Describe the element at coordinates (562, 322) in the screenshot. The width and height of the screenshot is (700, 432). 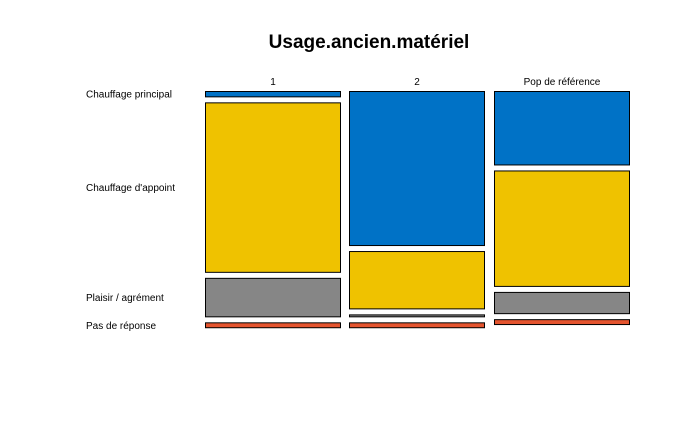
I see `tile-pop-de-reference-pas-de-reponse` at that location.